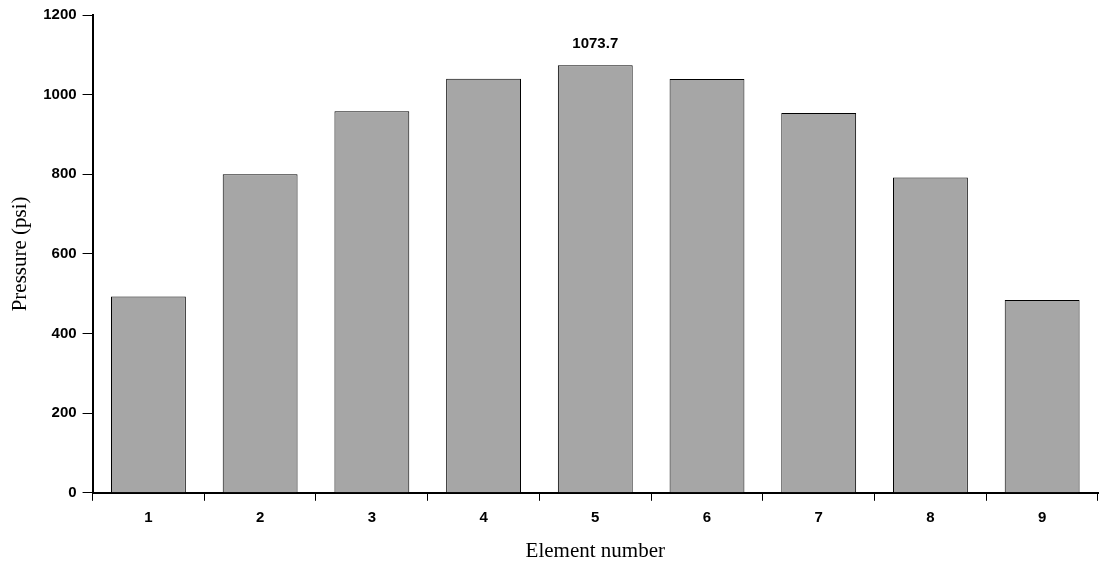 The image size is (1106, 572). What do you see at coordinates (372, 516) in the screenshot?
I see `x-tick-label: 3` at bounding box center [372, 516].